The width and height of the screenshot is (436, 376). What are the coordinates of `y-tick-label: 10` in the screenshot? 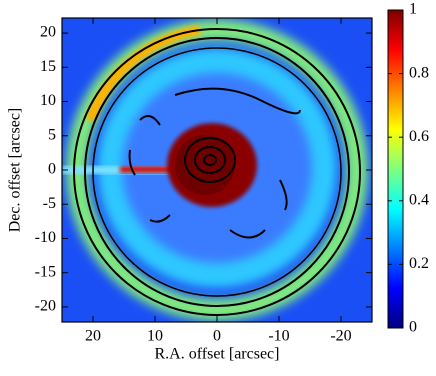 It's located at (48, 100).